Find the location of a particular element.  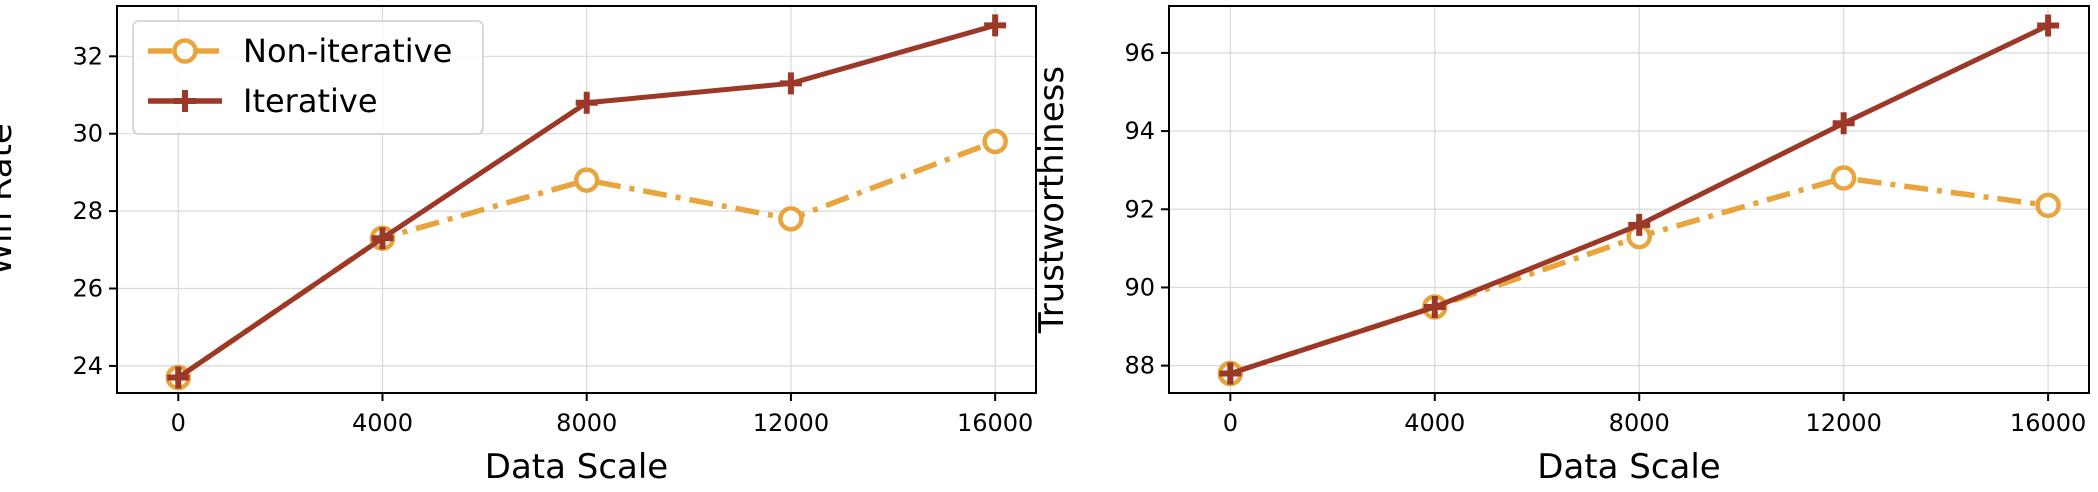

legend-label-non_iterative: Non-iterative is located at coordinates (347, 51).